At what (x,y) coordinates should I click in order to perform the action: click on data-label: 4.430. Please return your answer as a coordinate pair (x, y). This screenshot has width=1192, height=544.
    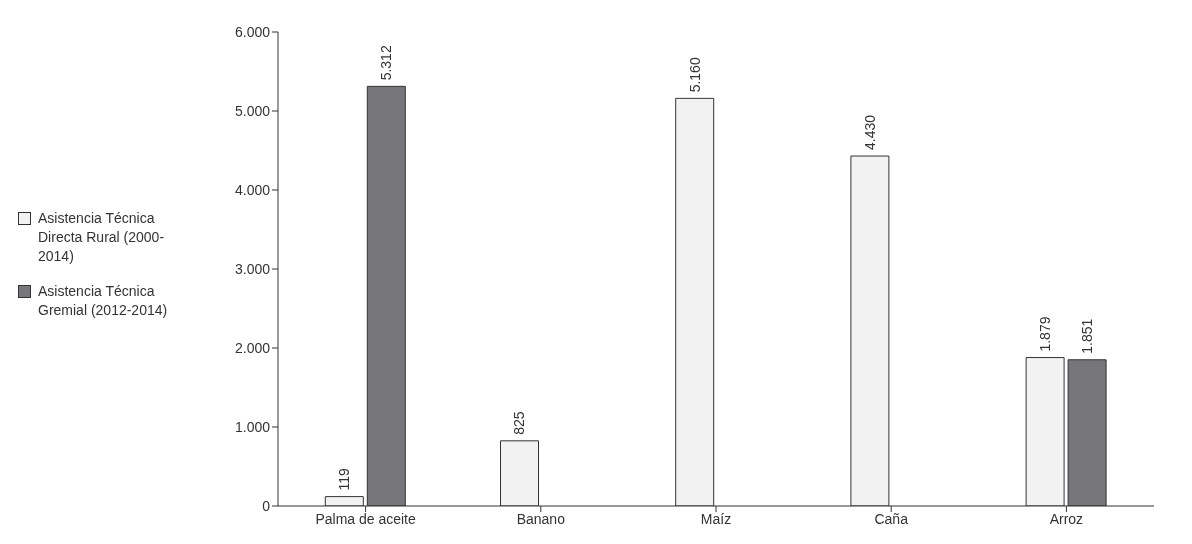
    Looking at the image, I should click on (869, 132).